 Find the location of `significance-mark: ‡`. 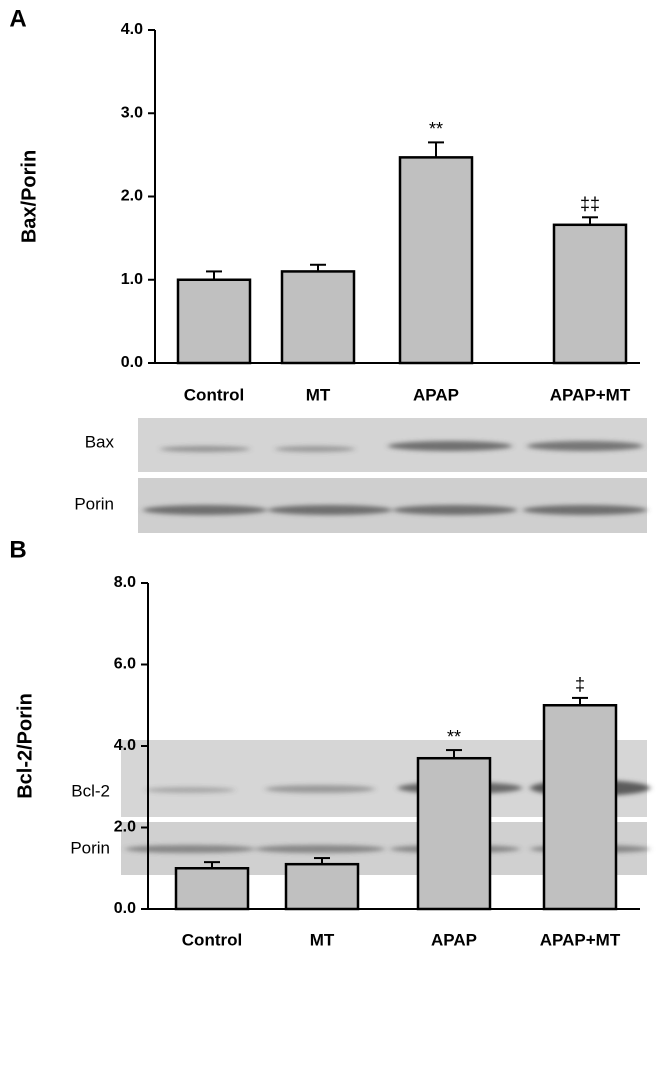

significance-mark: ‡ is located at coordinates (580, 685).